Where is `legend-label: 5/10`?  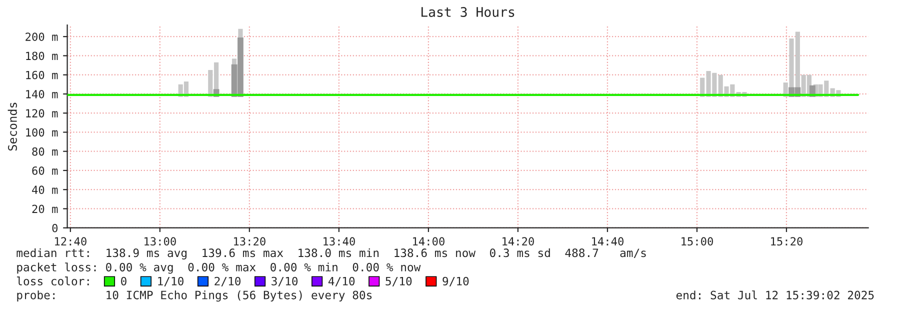
legend-label: 5/10 is located at coordinates (399, 281).